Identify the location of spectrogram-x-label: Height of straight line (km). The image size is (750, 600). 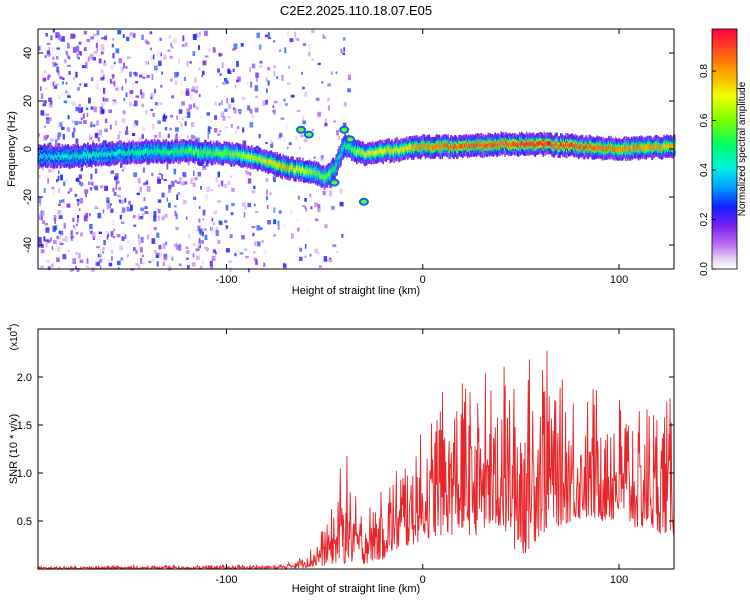
(356, 291).